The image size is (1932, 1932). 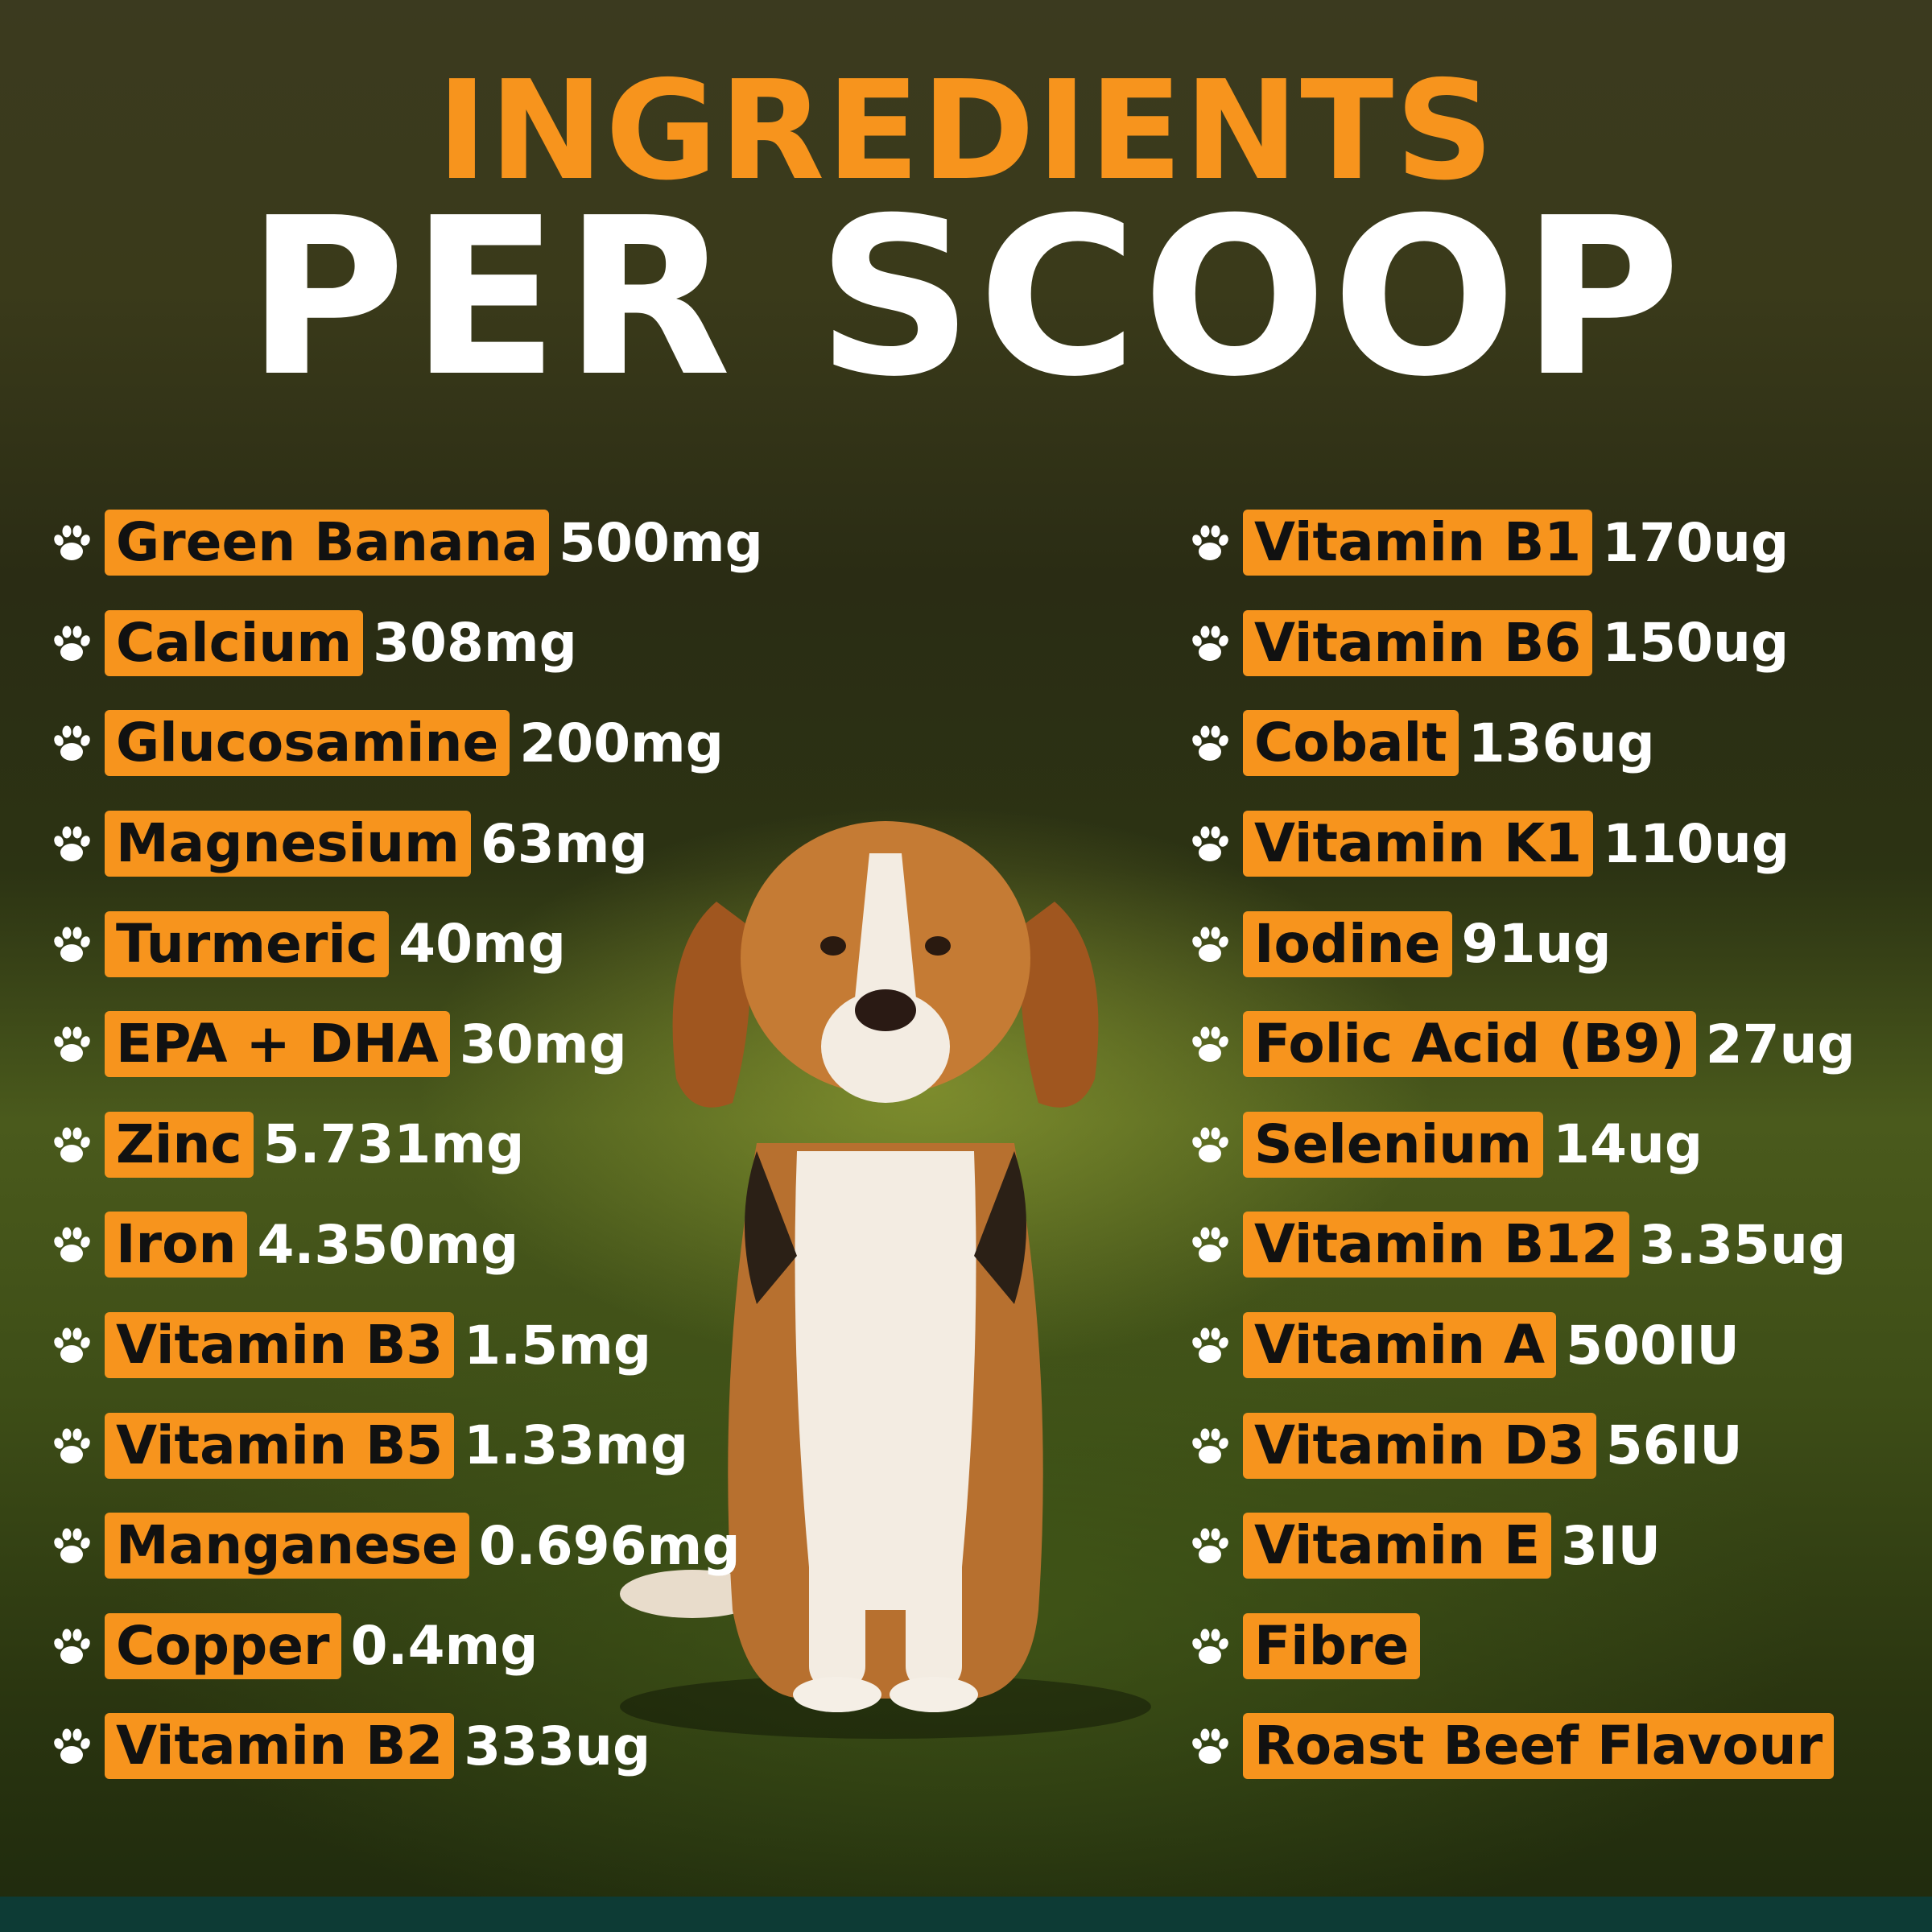 What do you see at coordinates (1628, 1144) in the screenshot?
I see `ingredient-amount: 14ug` at bounding box center [1628, 1144].